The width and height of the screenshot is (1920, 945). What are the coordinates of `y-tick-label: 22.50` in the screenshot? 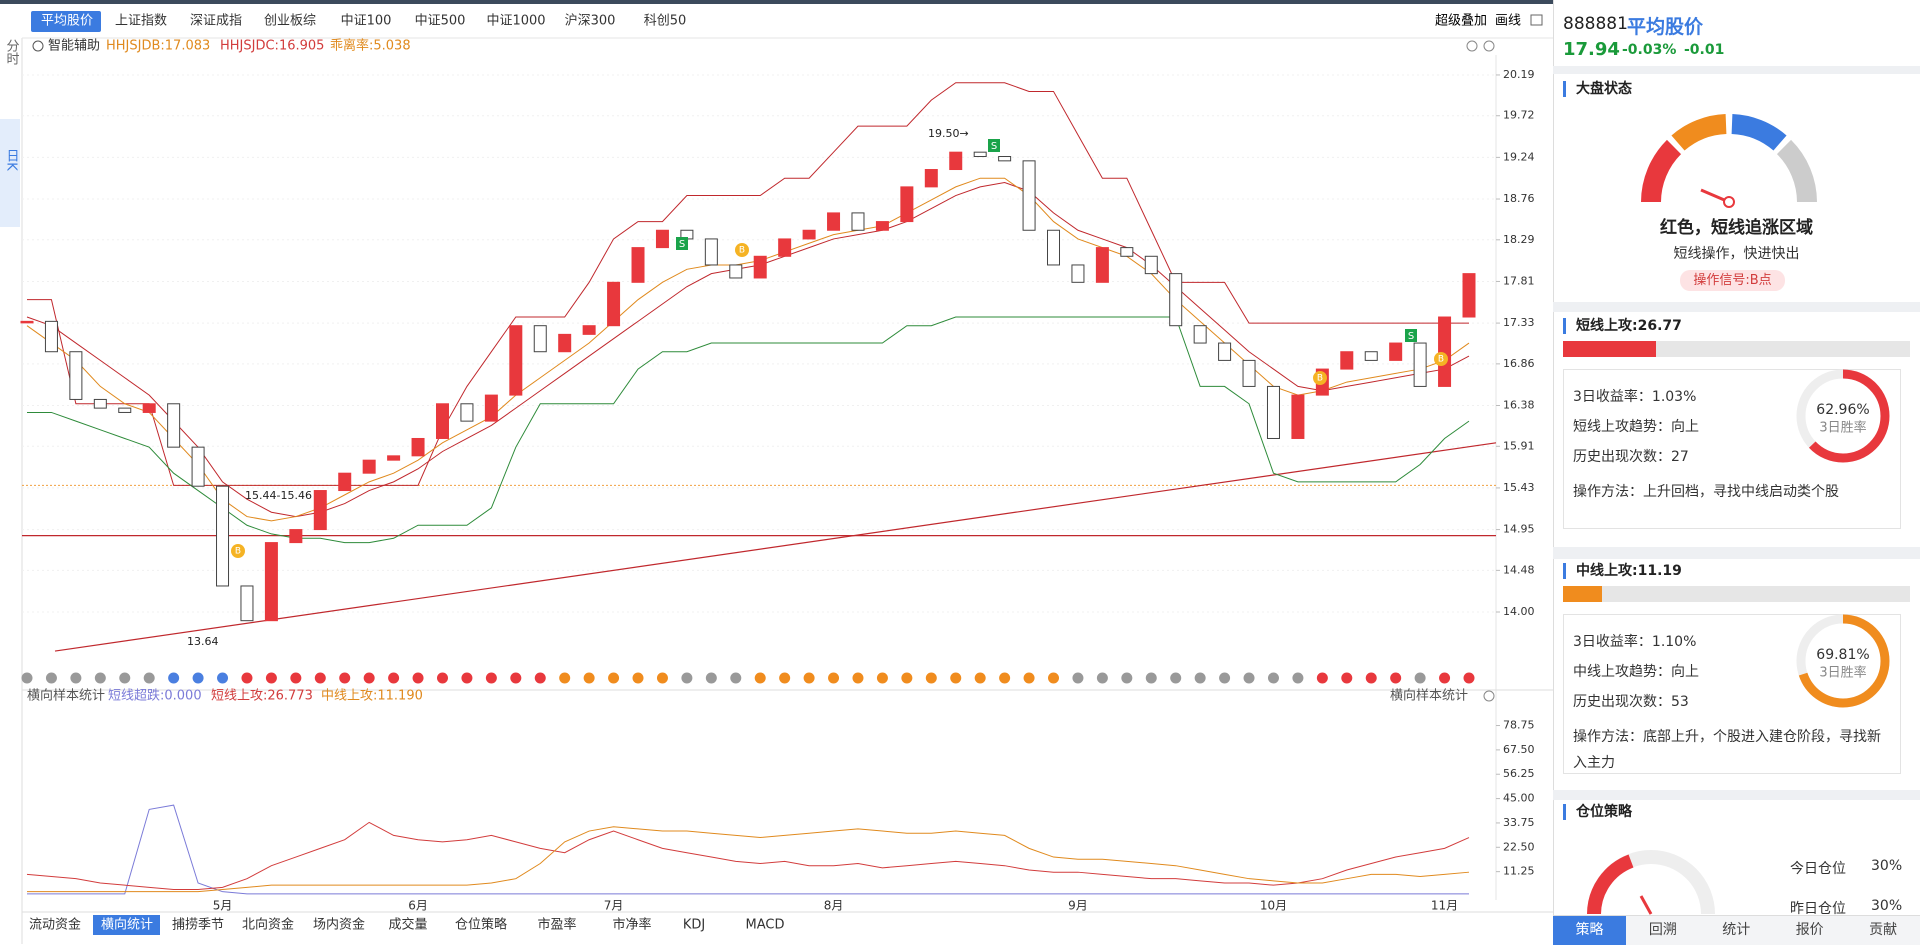 It's located at (1519, 846).